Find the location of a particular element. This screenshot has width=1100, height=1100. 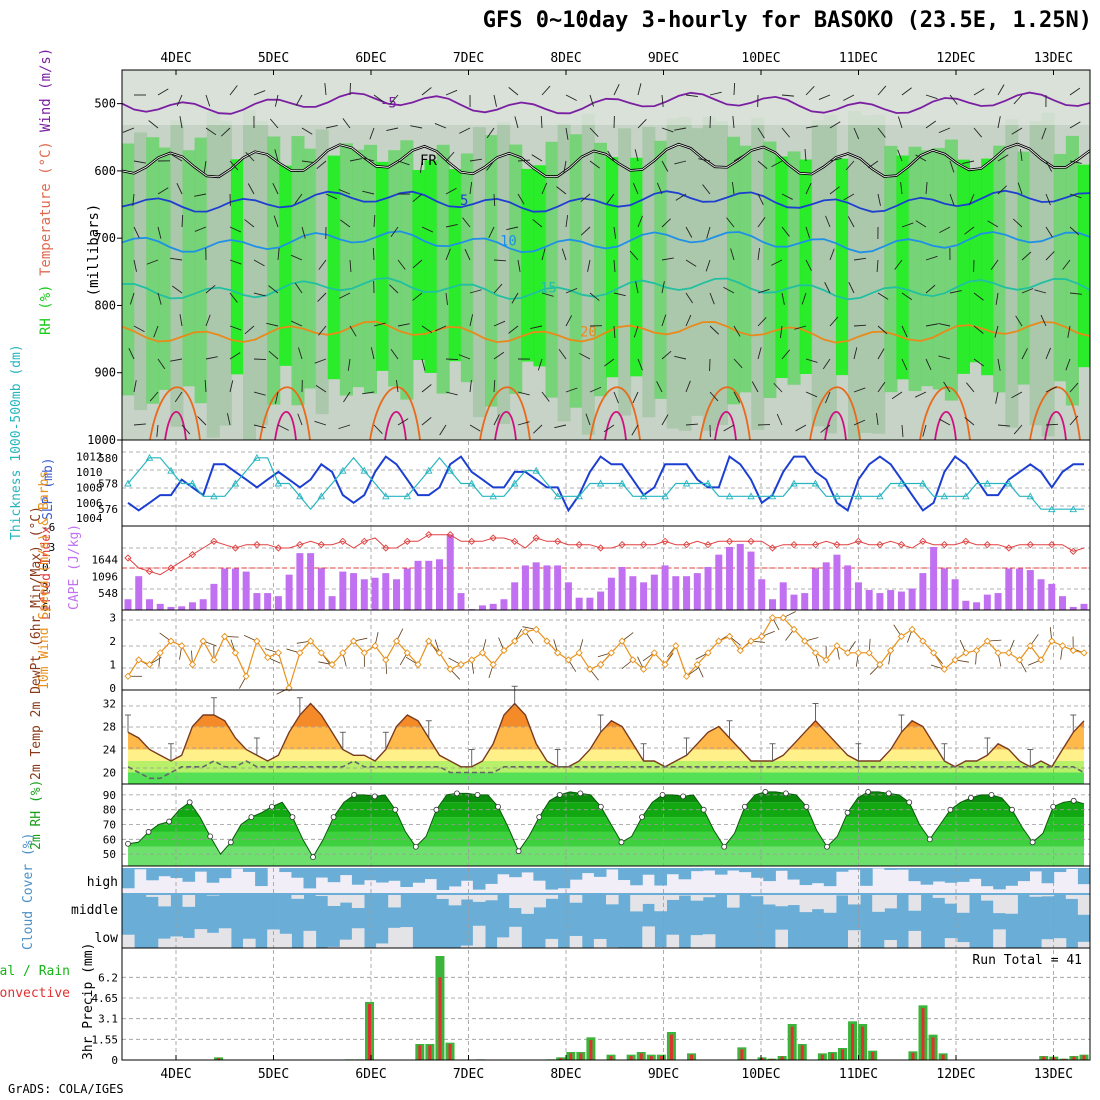

precip-convective-bar is located at coordinates (671, 1047).